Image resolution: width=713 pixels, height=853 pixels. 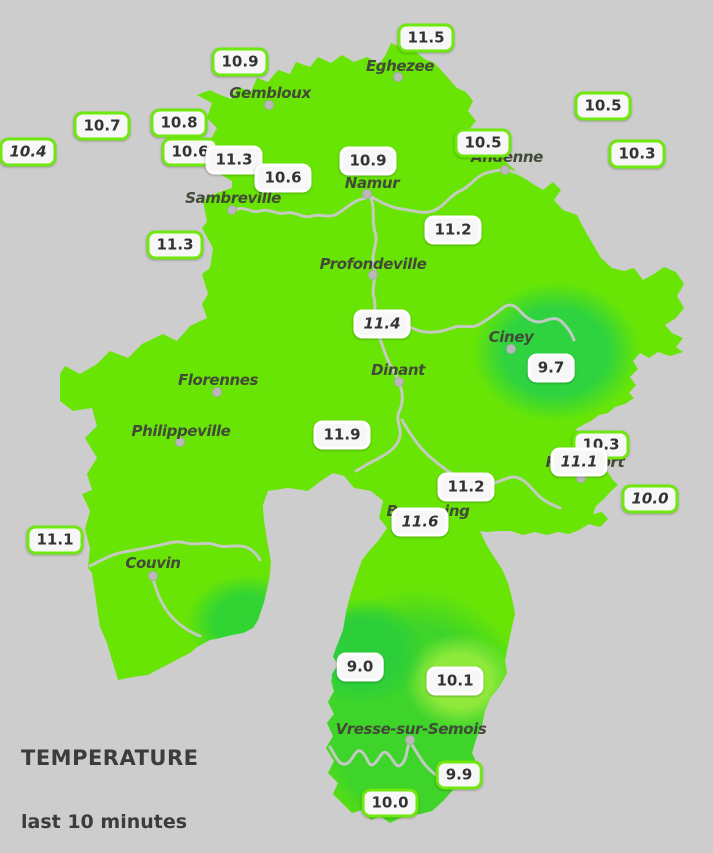 What do you see at coordinates (110, 758) in the screenshot?
I see `map-title: TEMPERATURE` at bounding box center [110, 758].